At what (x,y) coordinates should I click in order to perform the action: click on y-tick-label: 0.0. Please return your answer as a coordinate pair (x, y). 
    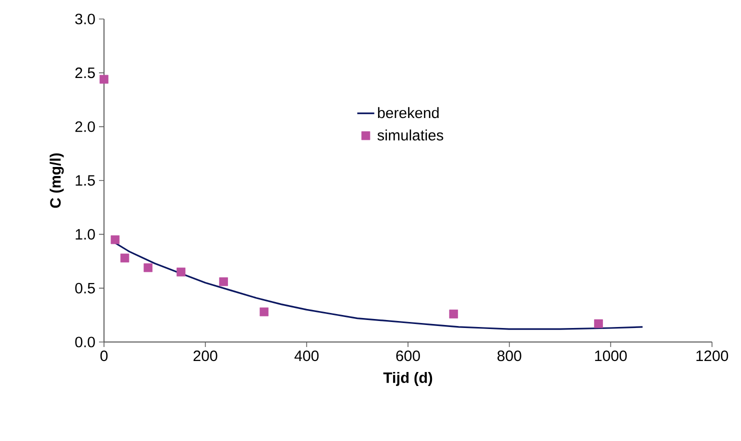
    Looking at the image, I should click on (85, 342).